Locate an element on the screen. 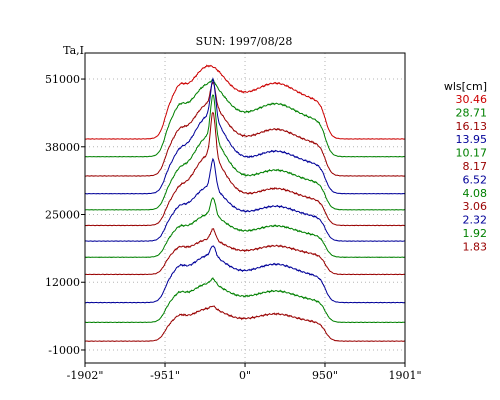  x-tick-label: -1902" is located at coordinates (85, 375).